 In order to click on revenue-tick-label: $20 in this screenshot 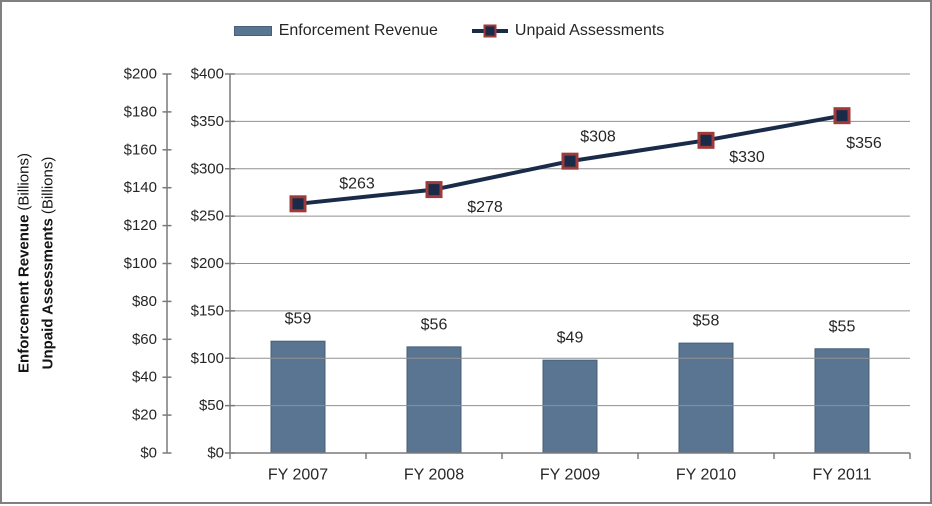, I will do `click(144, 415)`.